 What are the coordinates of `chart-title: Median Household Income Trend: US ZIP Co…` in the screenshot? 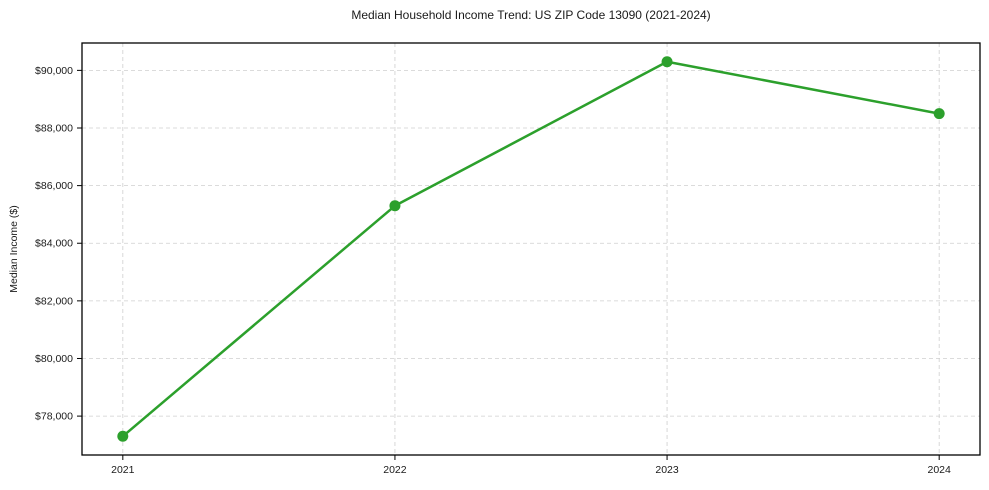 It's located at (531, 15).